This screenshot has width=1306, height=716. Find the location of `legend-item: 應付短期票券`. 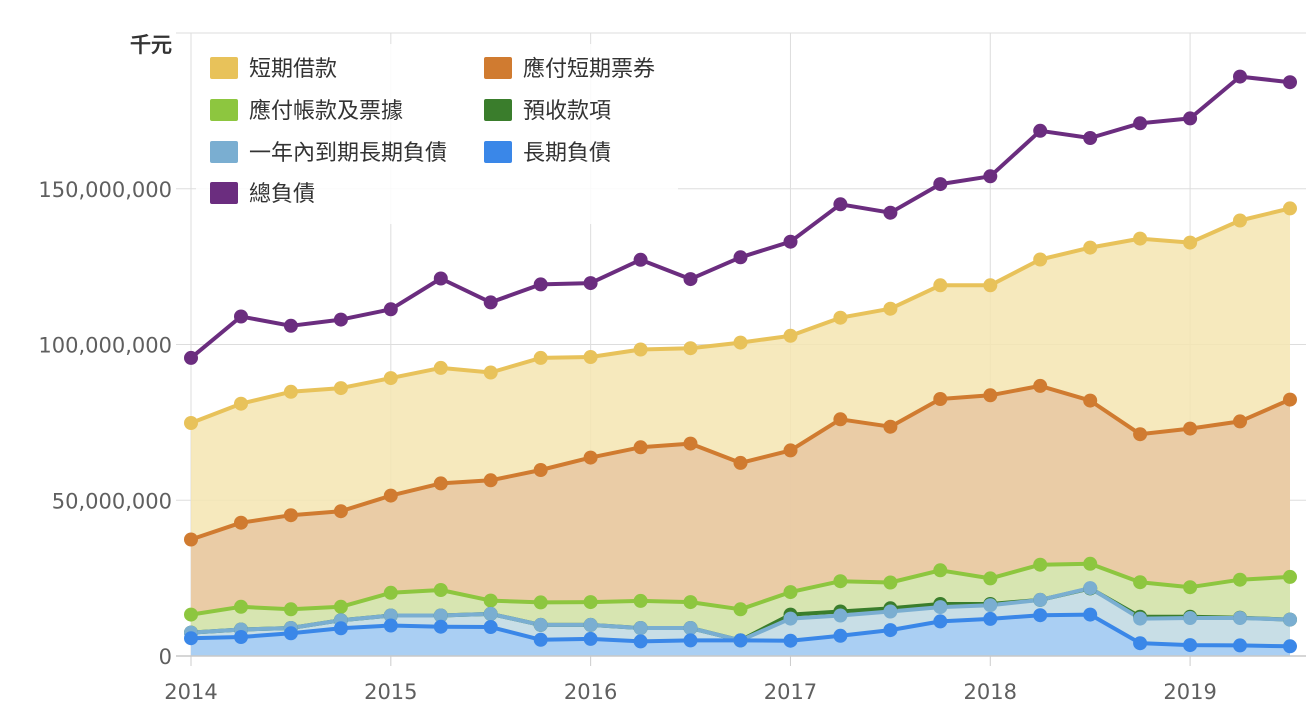

legend-item: 應付短期票券 is located at coordinates (569, 69).